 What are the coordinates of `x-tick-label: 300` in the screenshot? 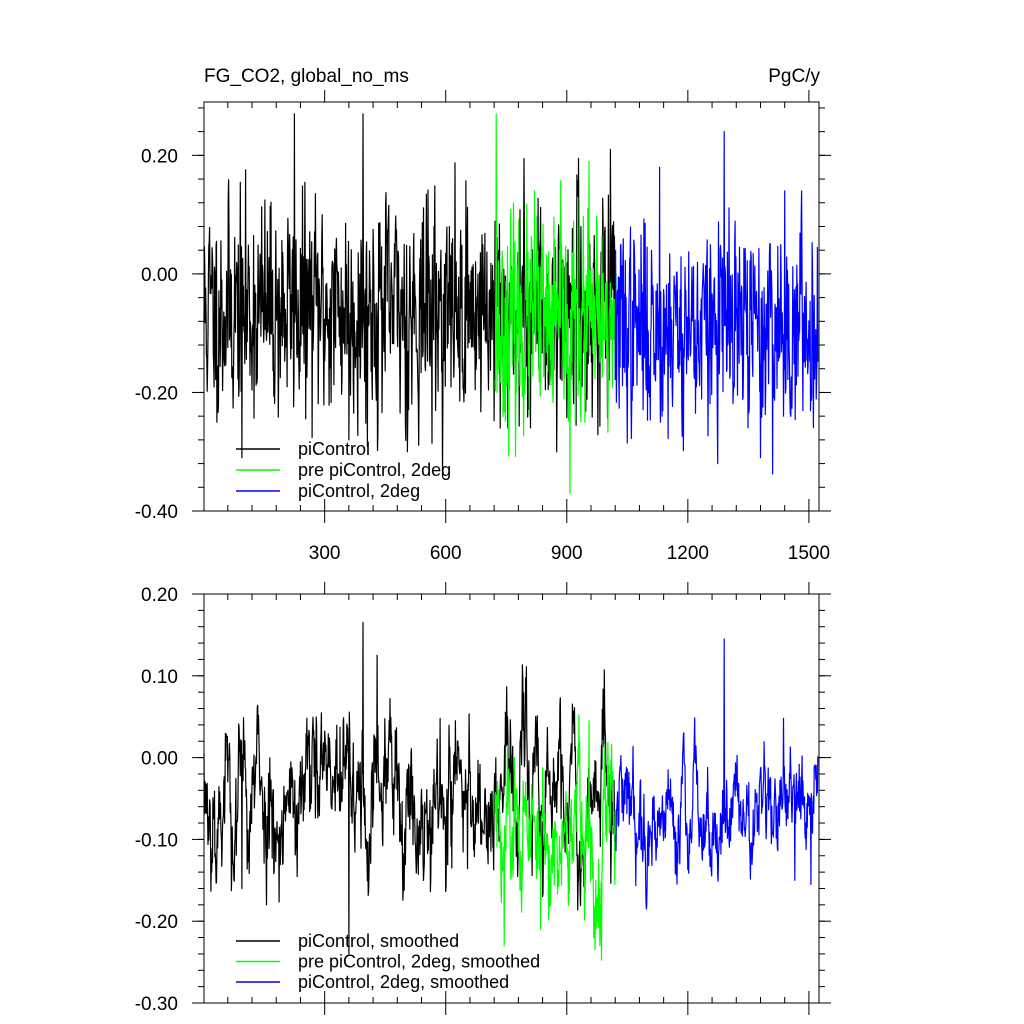 It's located at (325, 553).